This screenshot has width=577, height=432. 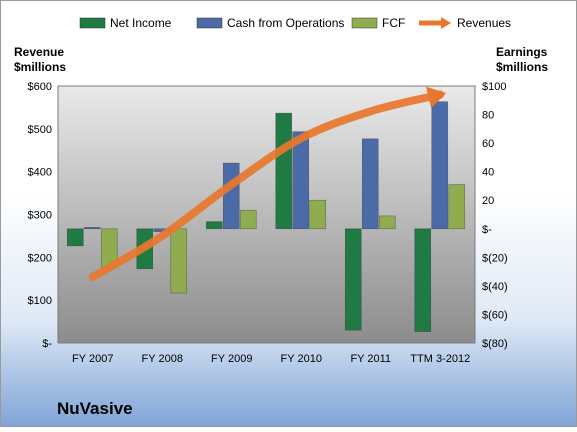 I want to click on right-axis-tick-label: 80, so click(x=488, y=116).